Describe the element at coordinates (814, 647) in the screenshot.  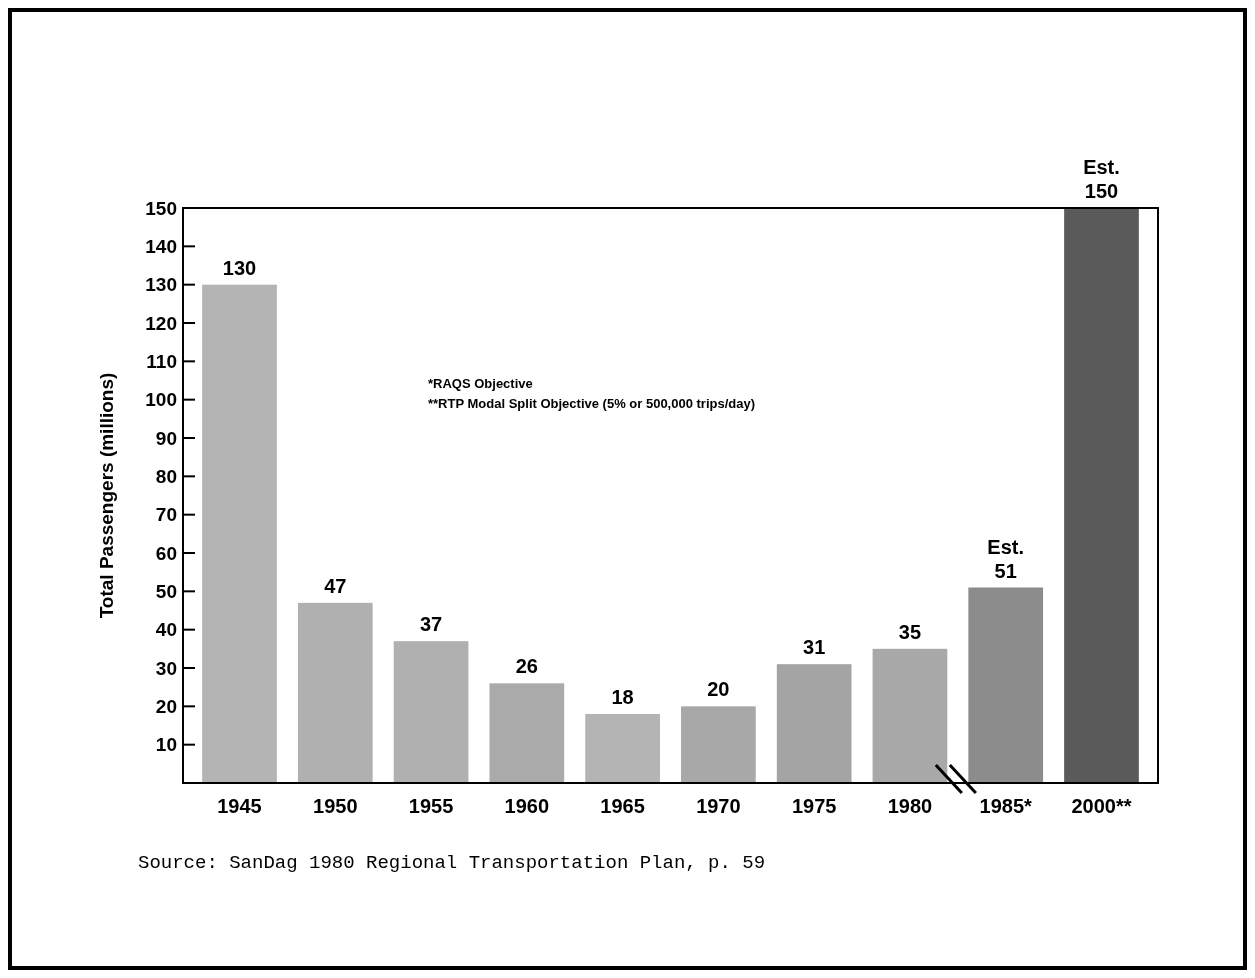
I see `data-label: 31` at that location.